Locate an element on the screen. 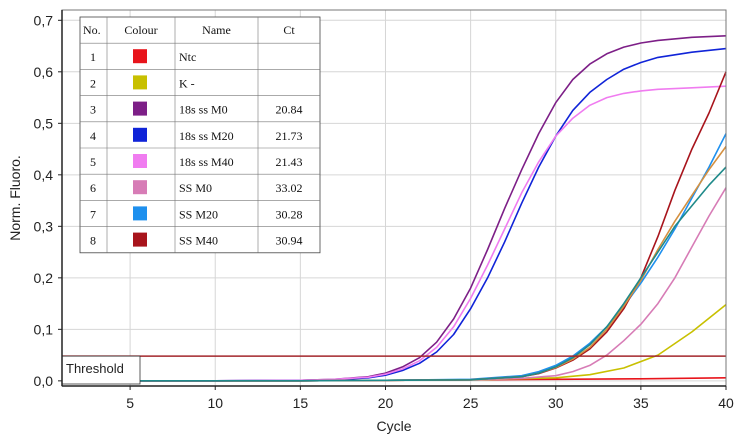 This screenshot has width=735, height=441. legend-row-ct: 20.84 is located at coordinates (289, 110).